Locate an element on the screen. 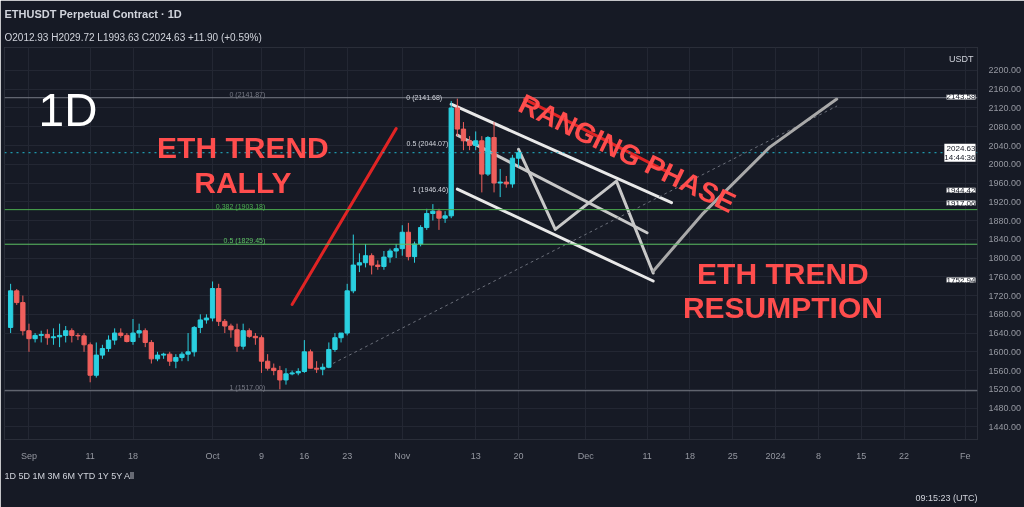 This screenshot has height=507, width=1024. x-tick-label: 8 is located at coordinates (818, 455).